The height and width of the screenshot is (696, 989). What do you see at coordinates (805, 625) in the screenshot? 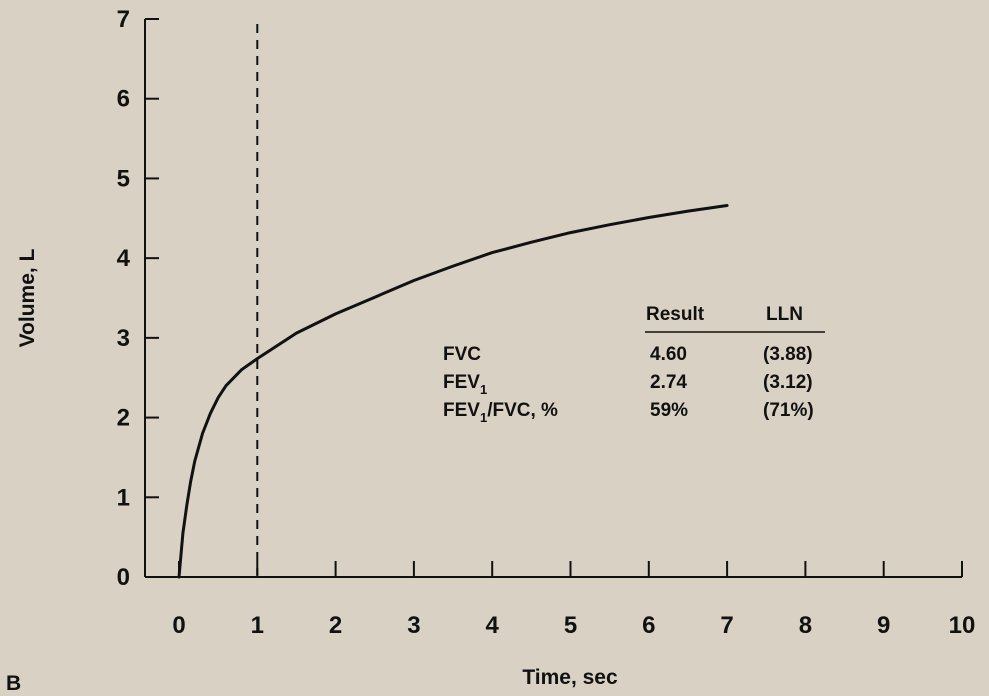
I see `x-tick-label: 8` at bounding box center [805, 625].